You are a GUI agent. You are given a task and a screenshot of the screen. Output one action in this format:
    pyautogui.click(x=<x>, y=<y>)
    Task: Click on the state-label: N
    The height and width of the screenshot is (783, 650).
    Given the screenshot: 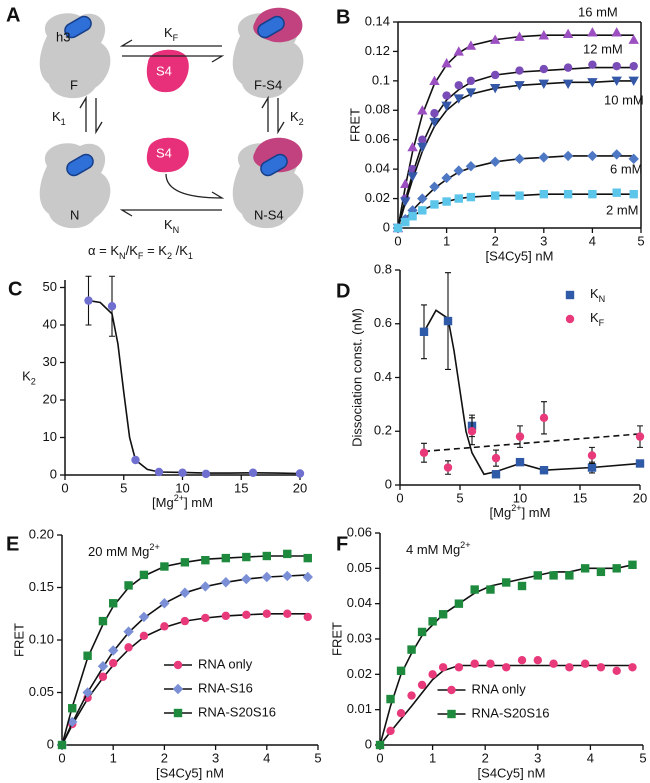 What is the action you would take?
    pyautogui.click(x=74, y=214)
    